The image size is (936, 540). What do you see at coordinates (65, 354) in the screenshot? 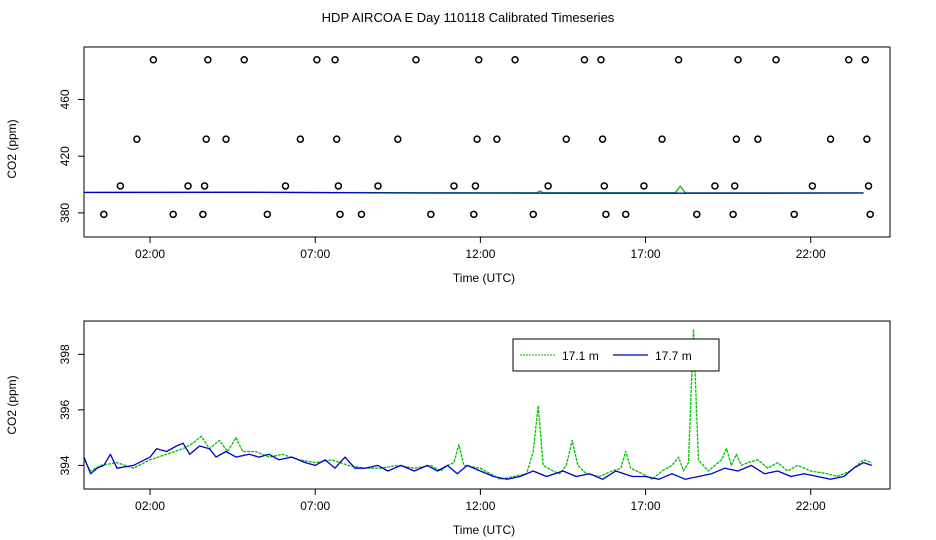
I see `bottom-y-tick-label: 398` at bounding box center [65, 354].